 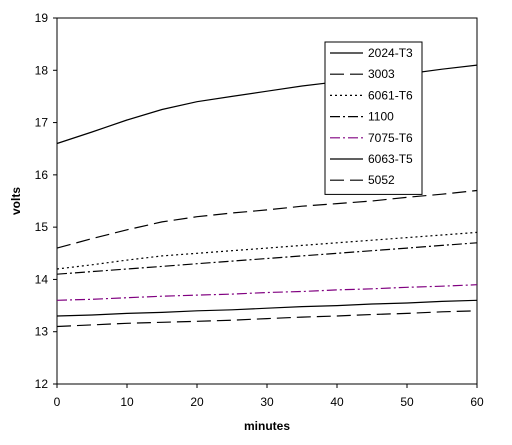 What do you see at coordinates (42, 279) in the screenshot?
I see `y-tick-label: 14` at bounding box center [42, 279].